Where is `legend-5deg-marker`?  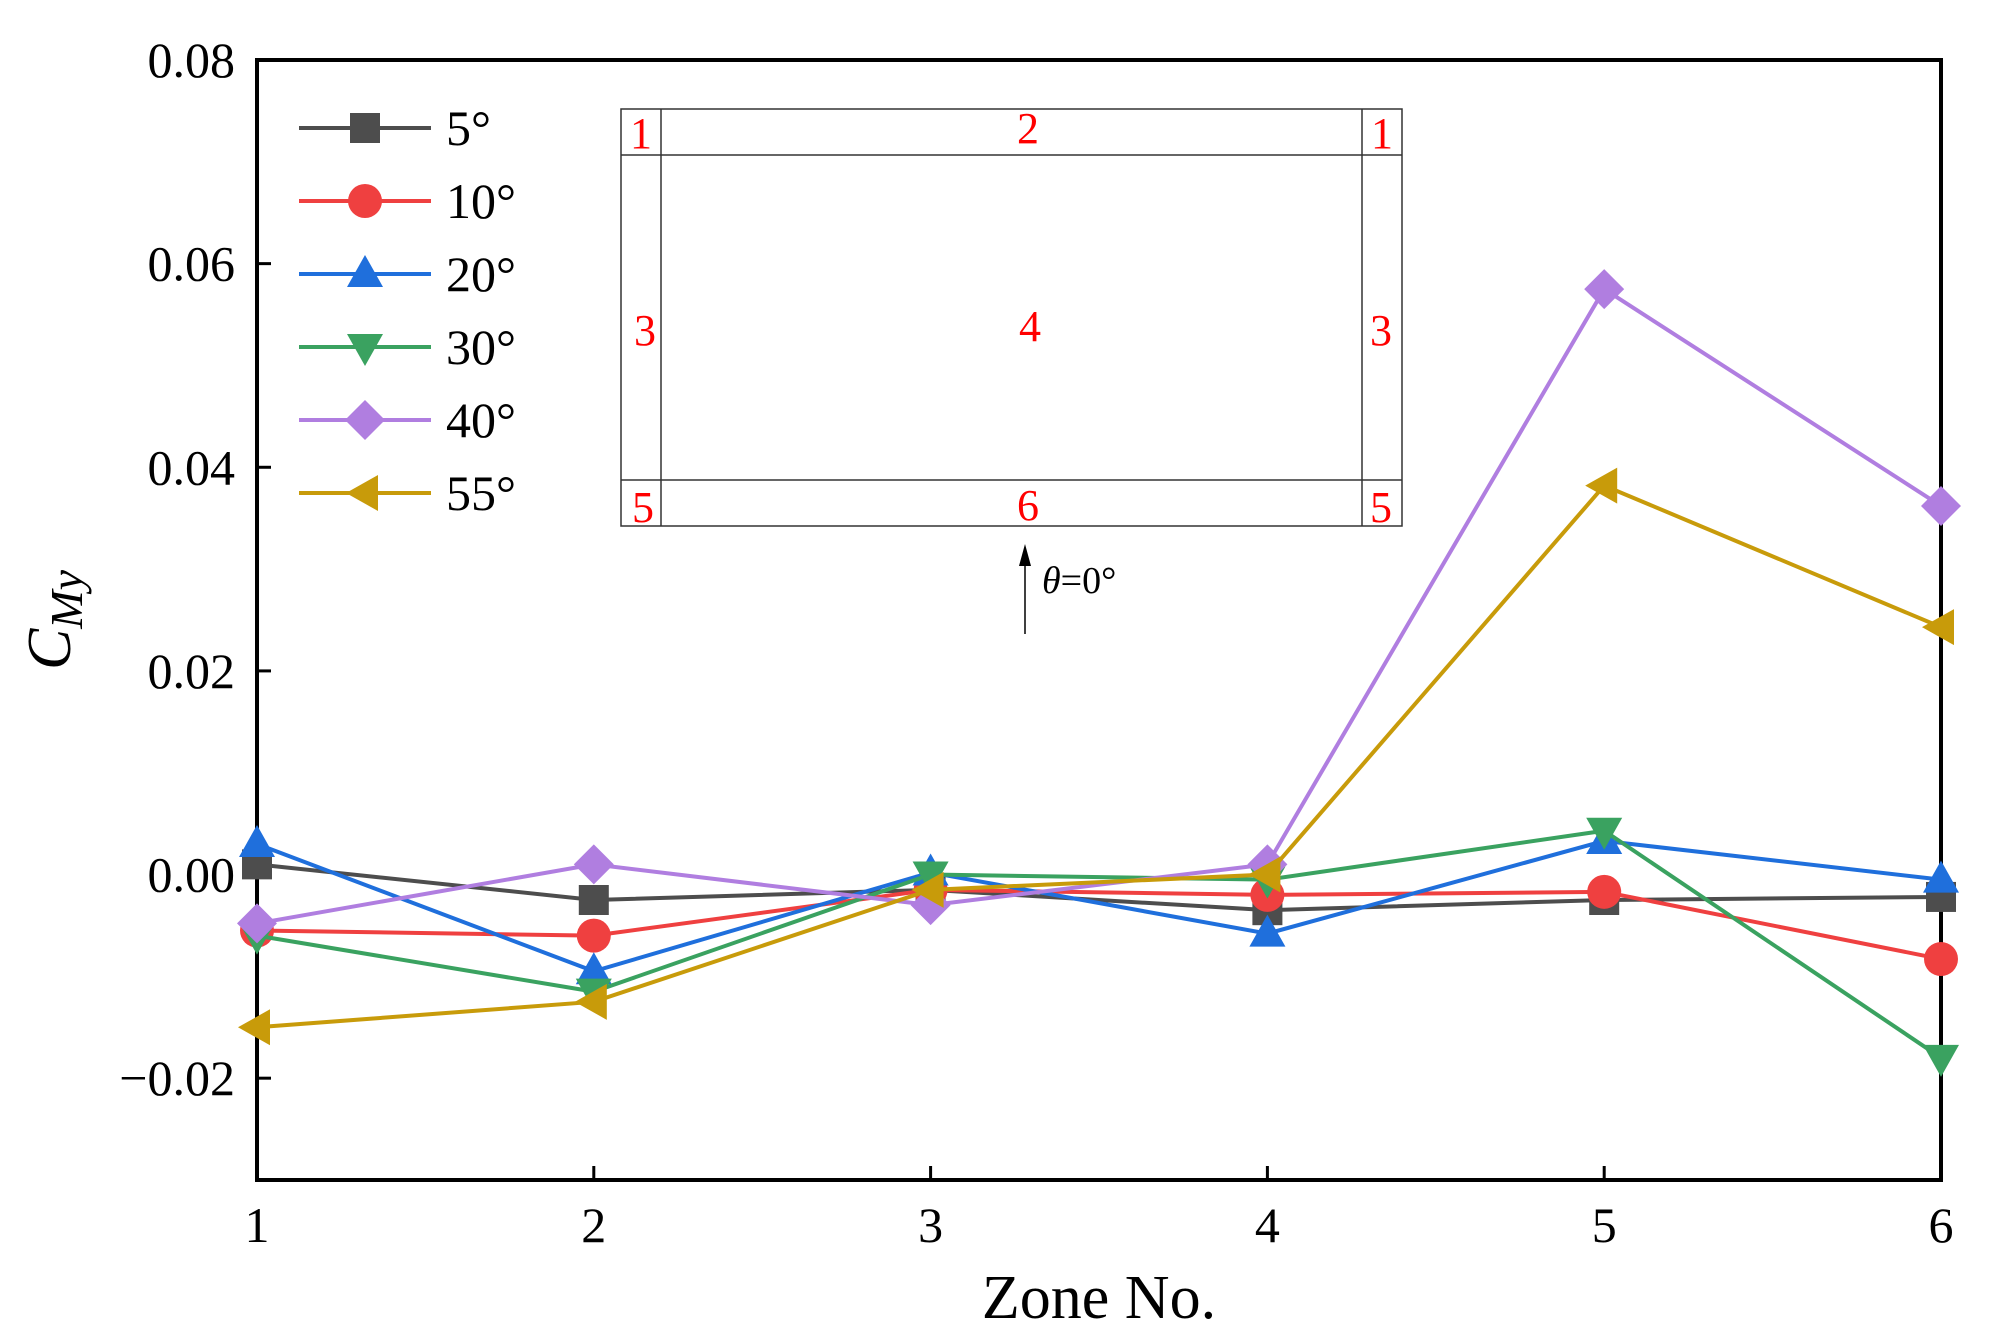
legend-5deg-marker is located at coordinates (365, 128).